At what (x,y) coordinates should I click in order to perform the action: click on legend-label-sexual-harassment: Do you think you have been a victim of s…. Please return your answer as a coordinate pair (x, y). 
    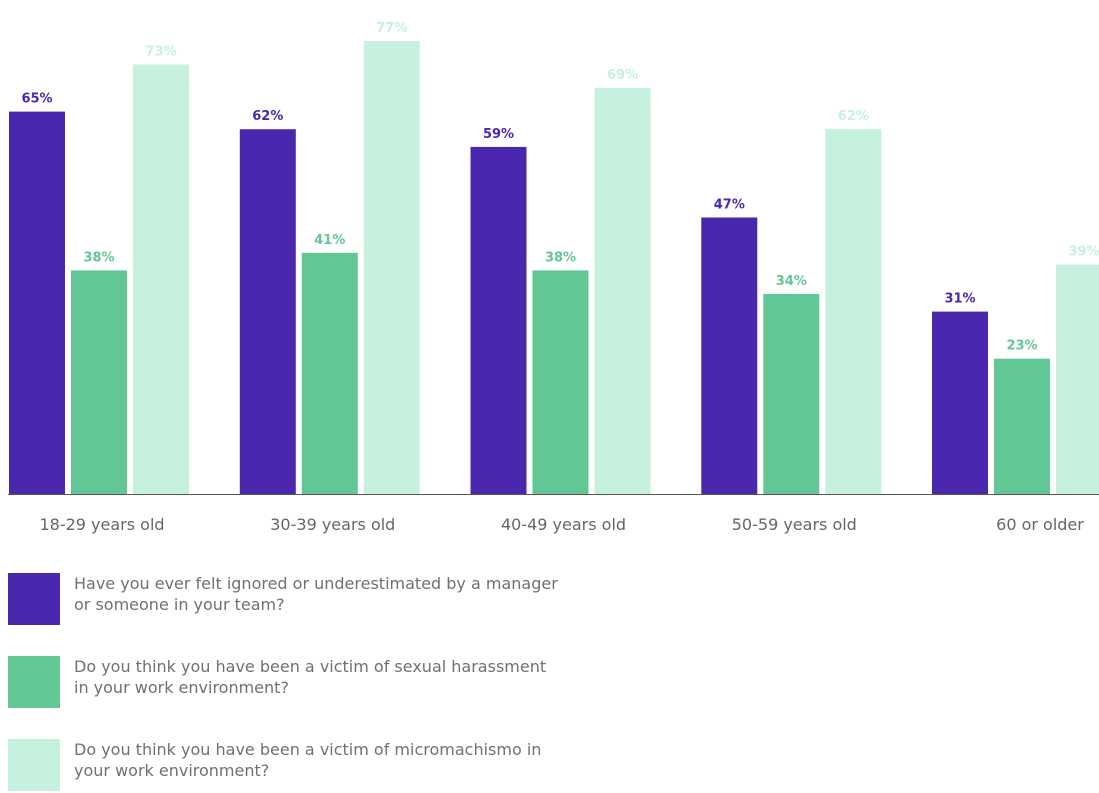
    Looking at the image, I should click on (310, 677).